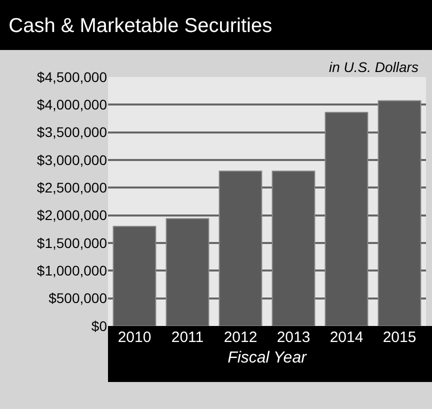 This screenshot has height=409, width=432. I want to click on x-tick-label: 2015, so click(399, 337).